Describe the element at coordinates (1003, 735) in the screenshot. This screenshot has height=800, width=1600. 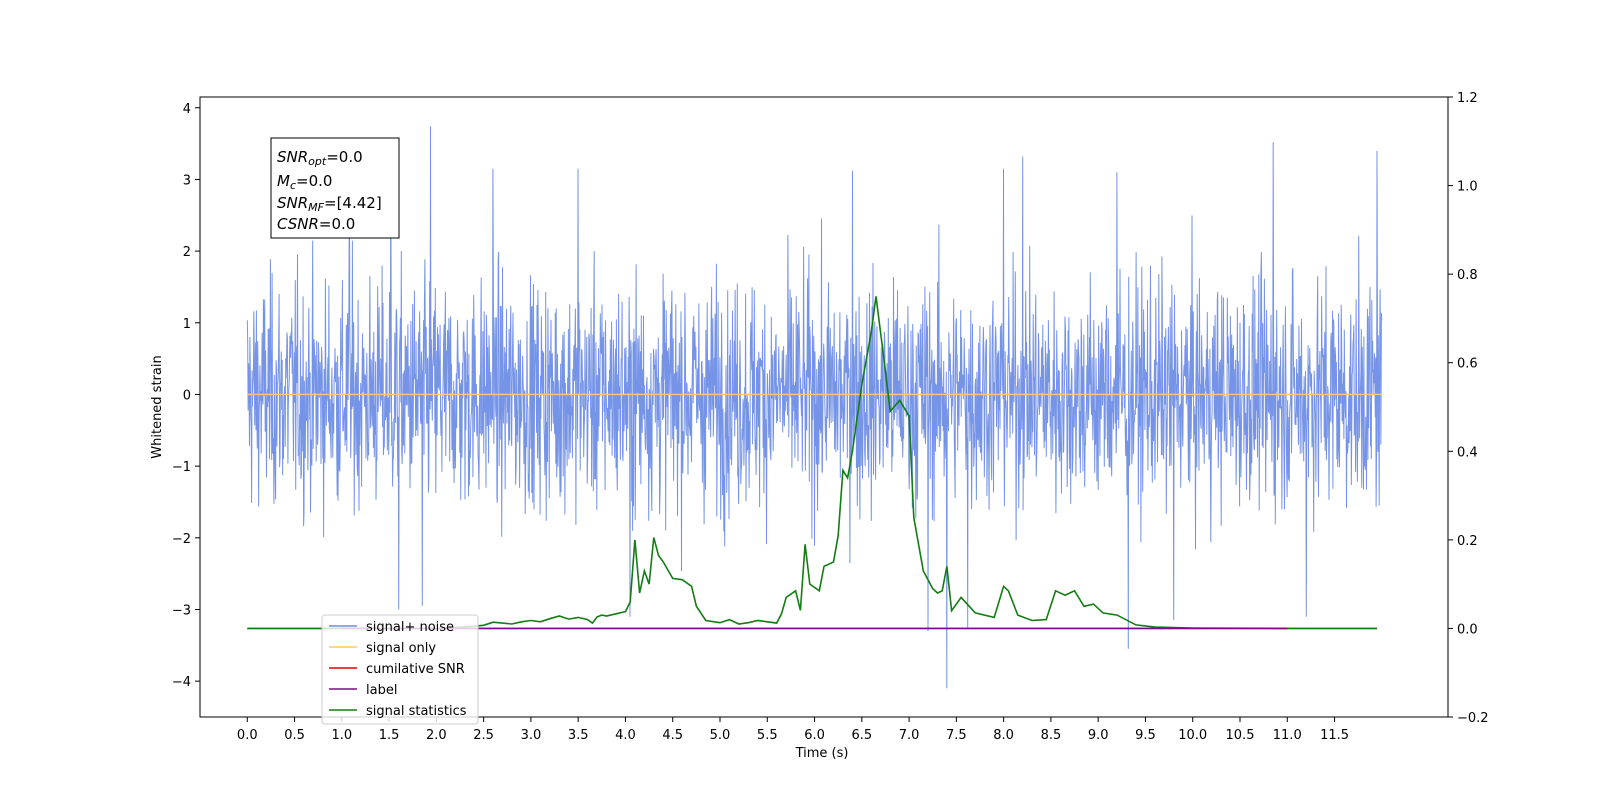
I see `x-tick-label: 8.0` at that location.